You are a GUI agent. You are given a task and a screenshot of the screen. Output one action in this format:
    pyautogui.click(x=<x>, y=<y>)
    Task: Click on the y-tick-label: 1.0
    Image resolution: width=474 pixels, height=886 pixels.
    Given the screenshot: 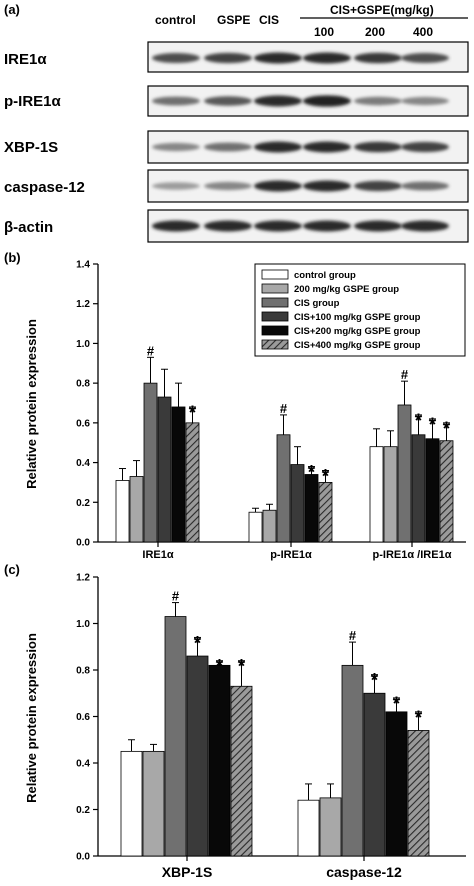 What is the action you would take?
    pyautogui.click(x=83, y=624)
    